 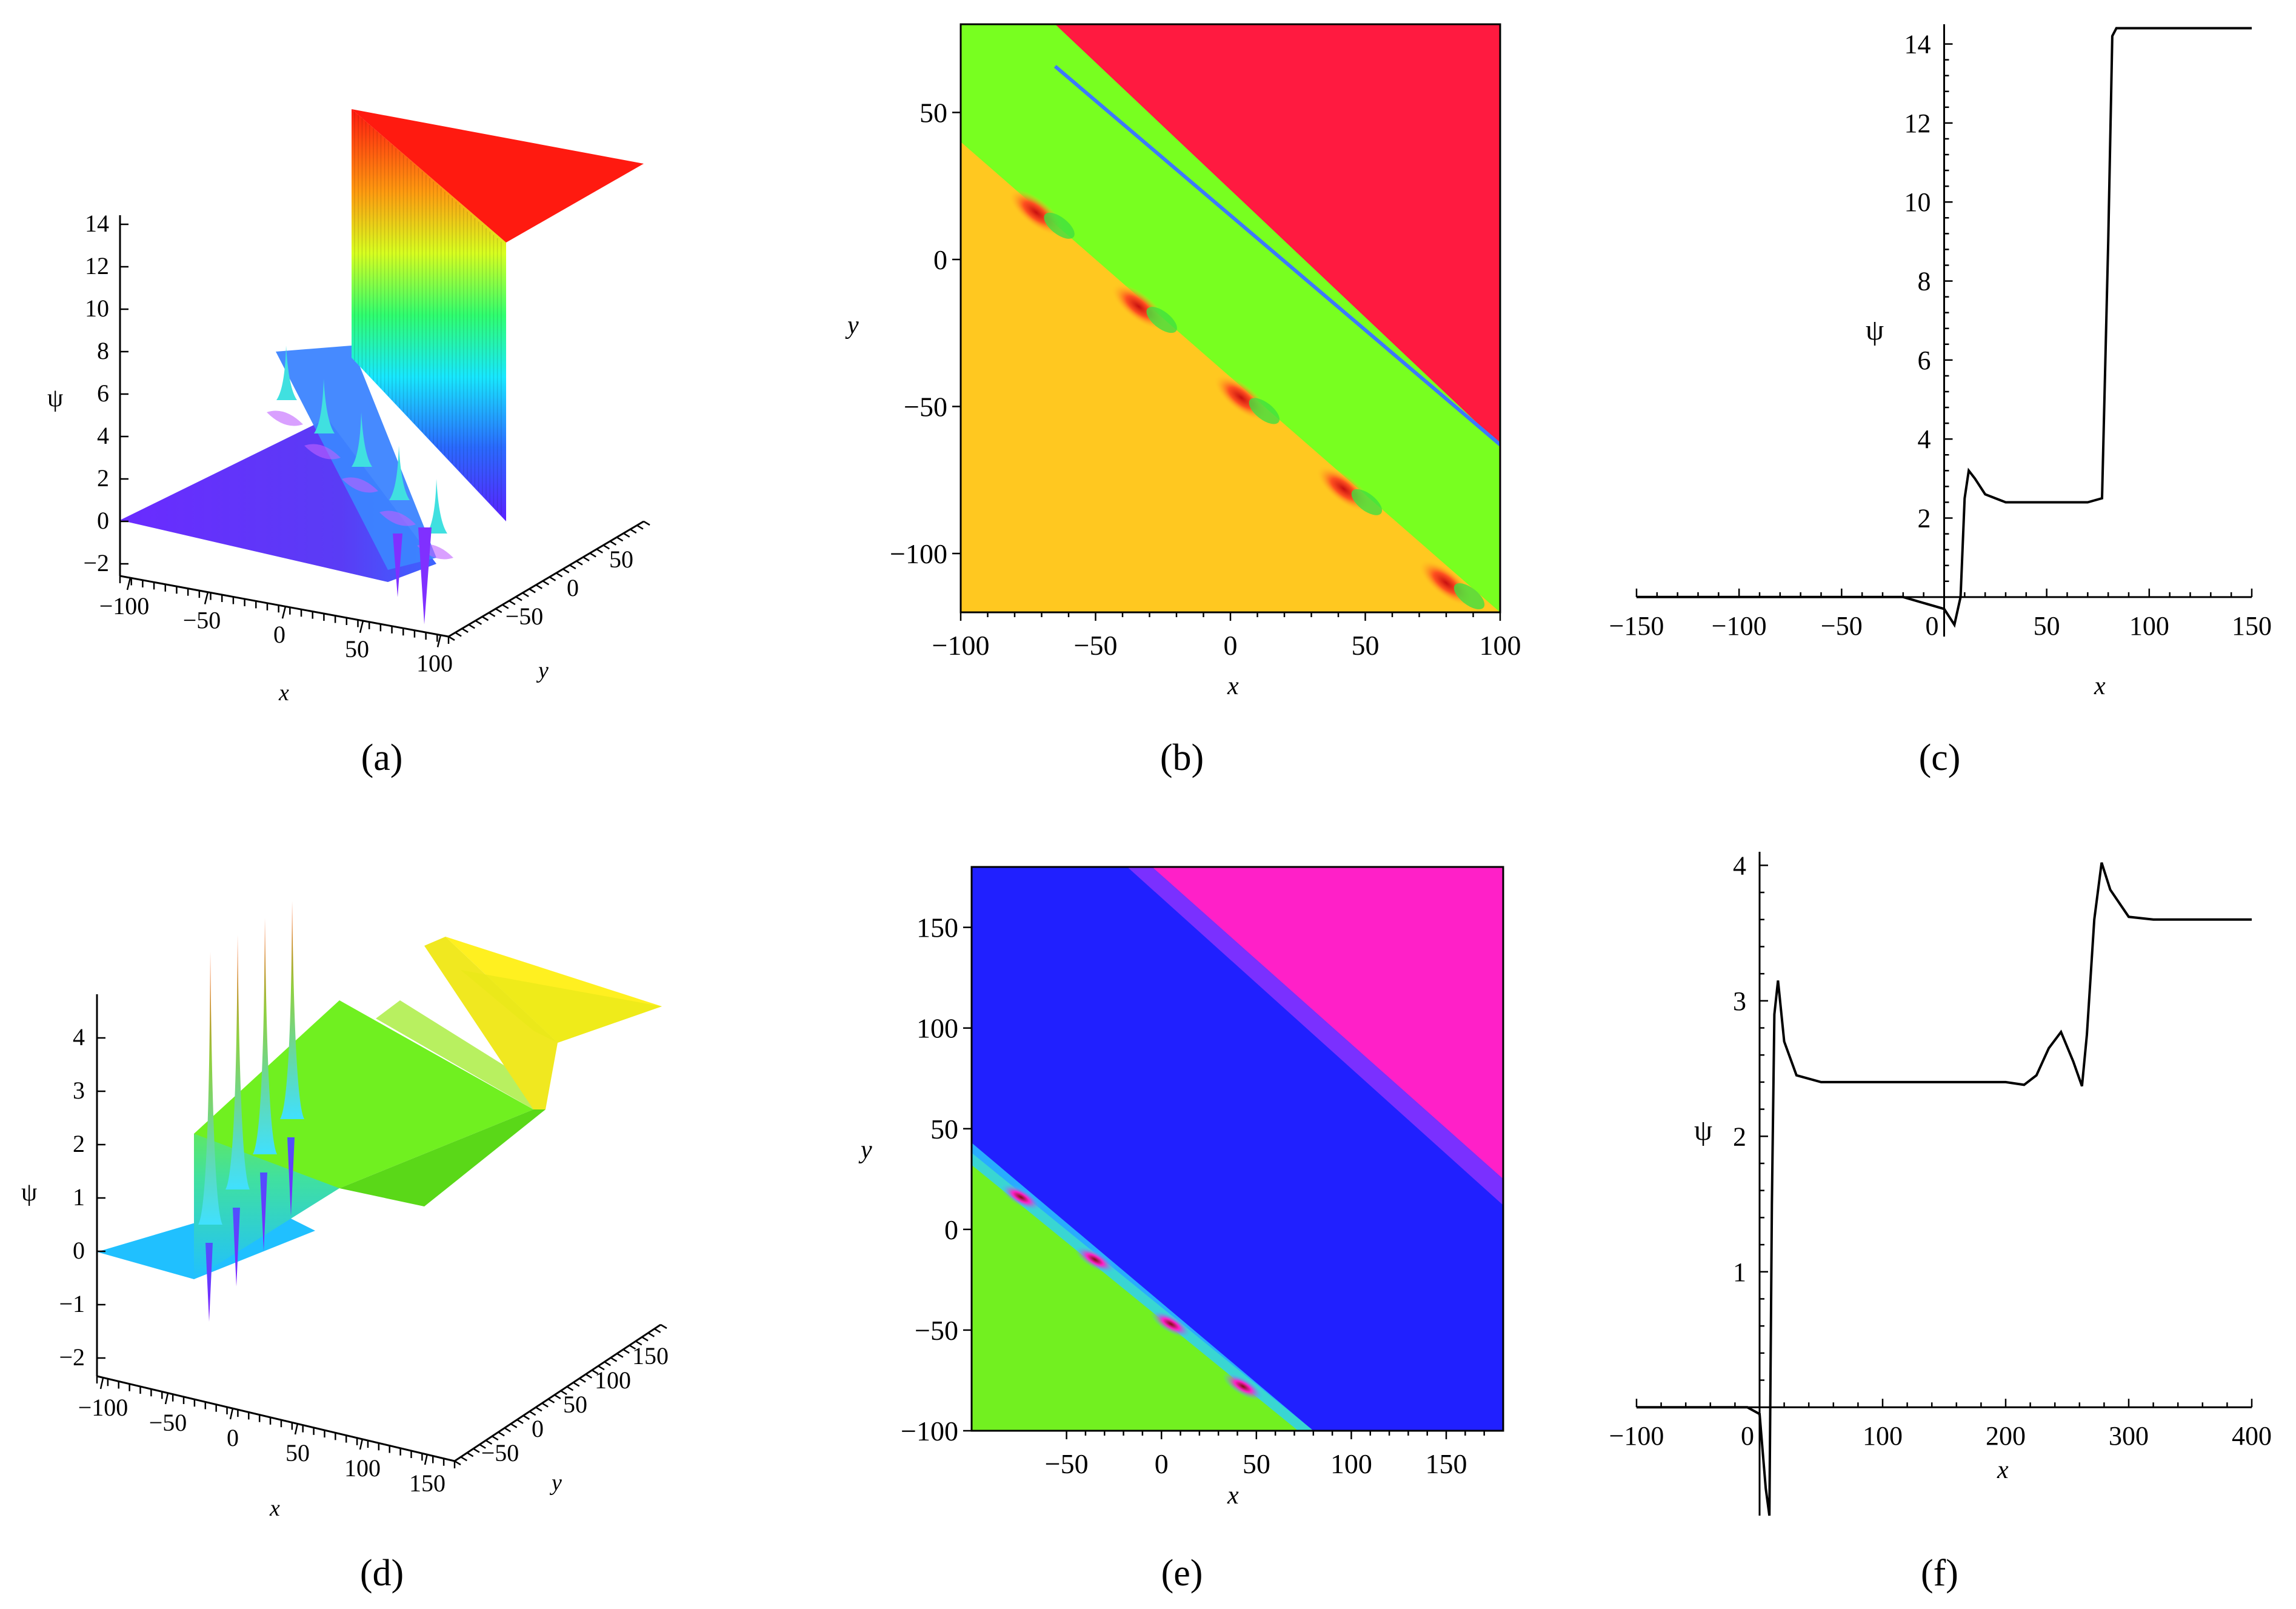 What do you see at coordinates (1939, 1573) in the screenshot?
I see `caption-f: (f)` at bounding box center [1939, 1573].